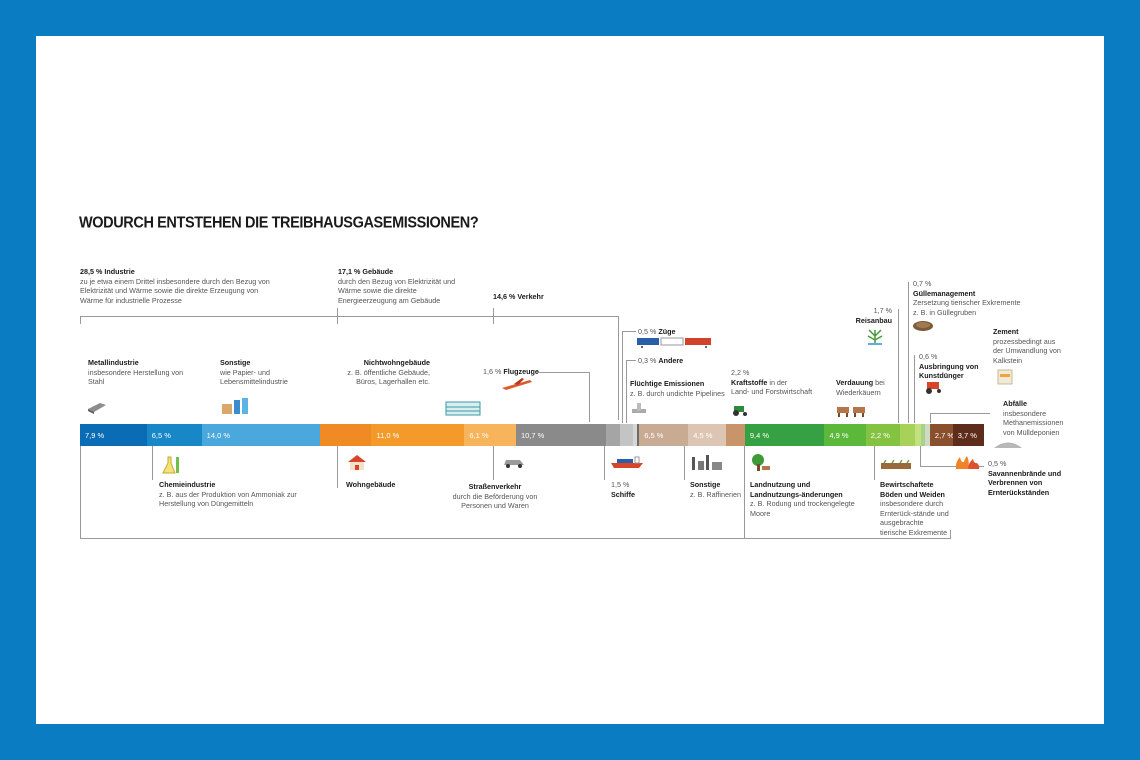  Describe the element at coordinates (873, 320) in the screenshot. I see `label-title: Reisanbau` at that location.